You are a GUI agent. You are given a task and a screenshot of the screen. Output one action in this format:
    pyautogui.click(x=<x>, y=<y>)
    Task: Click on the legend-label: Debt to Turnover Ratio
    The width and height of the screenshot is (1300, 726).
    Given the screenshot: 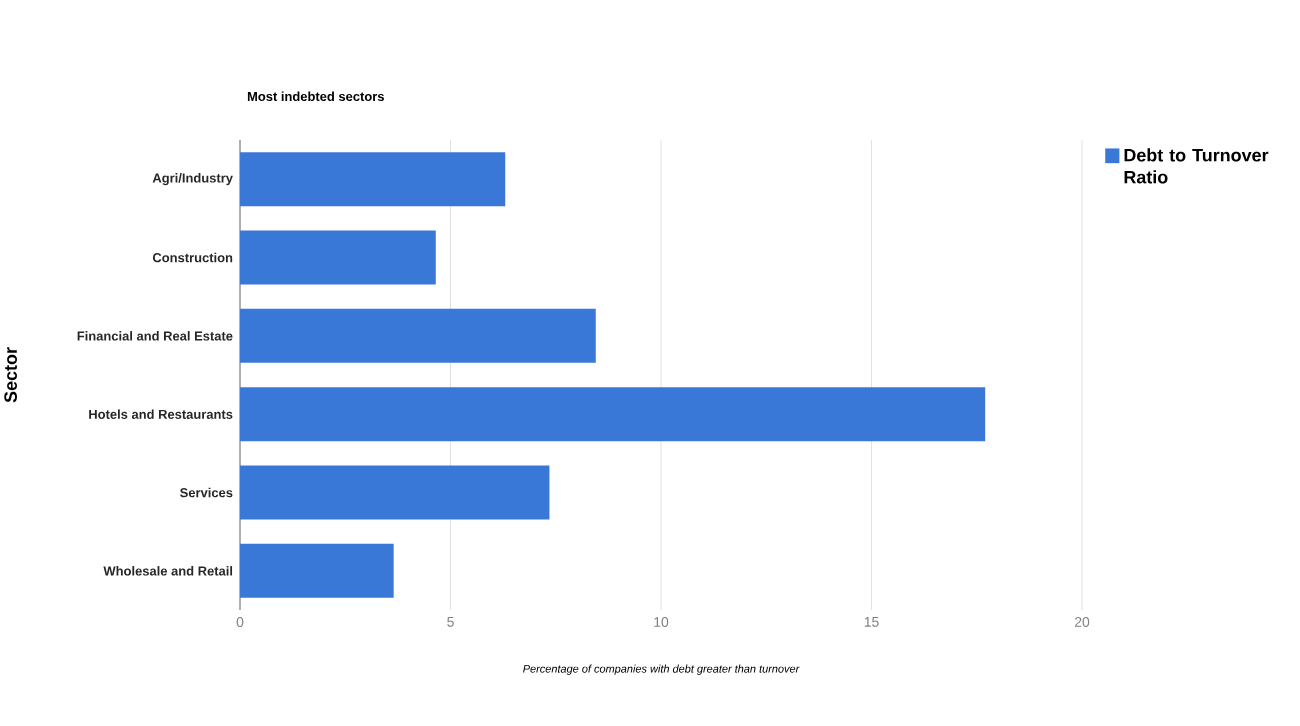 What is the action you would take?
    pyautogui.click(x=1196, y=166)
    